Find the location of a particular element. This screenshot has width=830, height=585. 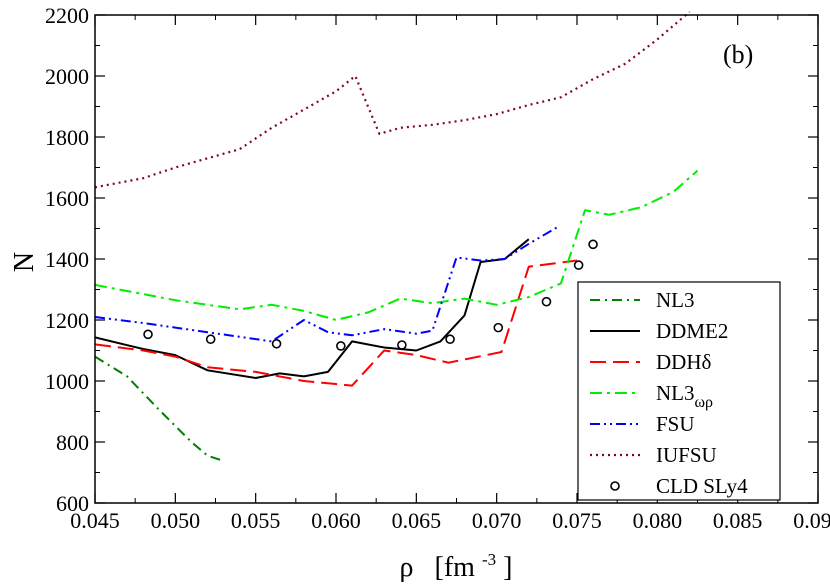

cld-markers is located at coordinates (370, 295).